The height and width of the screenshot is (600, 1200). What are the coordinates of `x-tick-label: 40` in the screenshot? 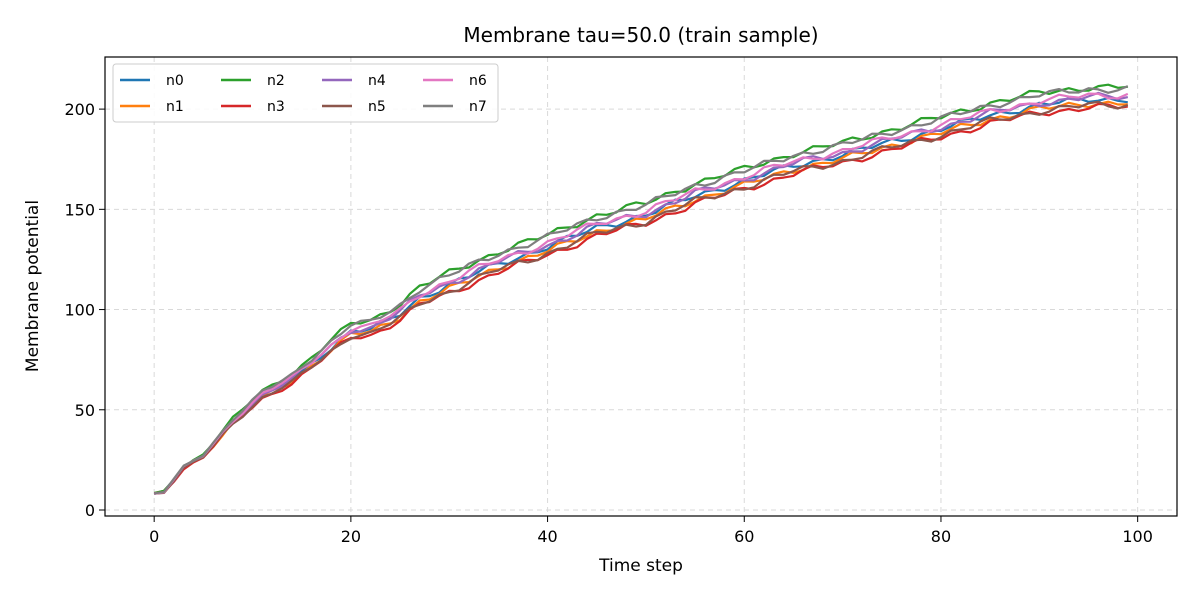 It's located at (547, 536).